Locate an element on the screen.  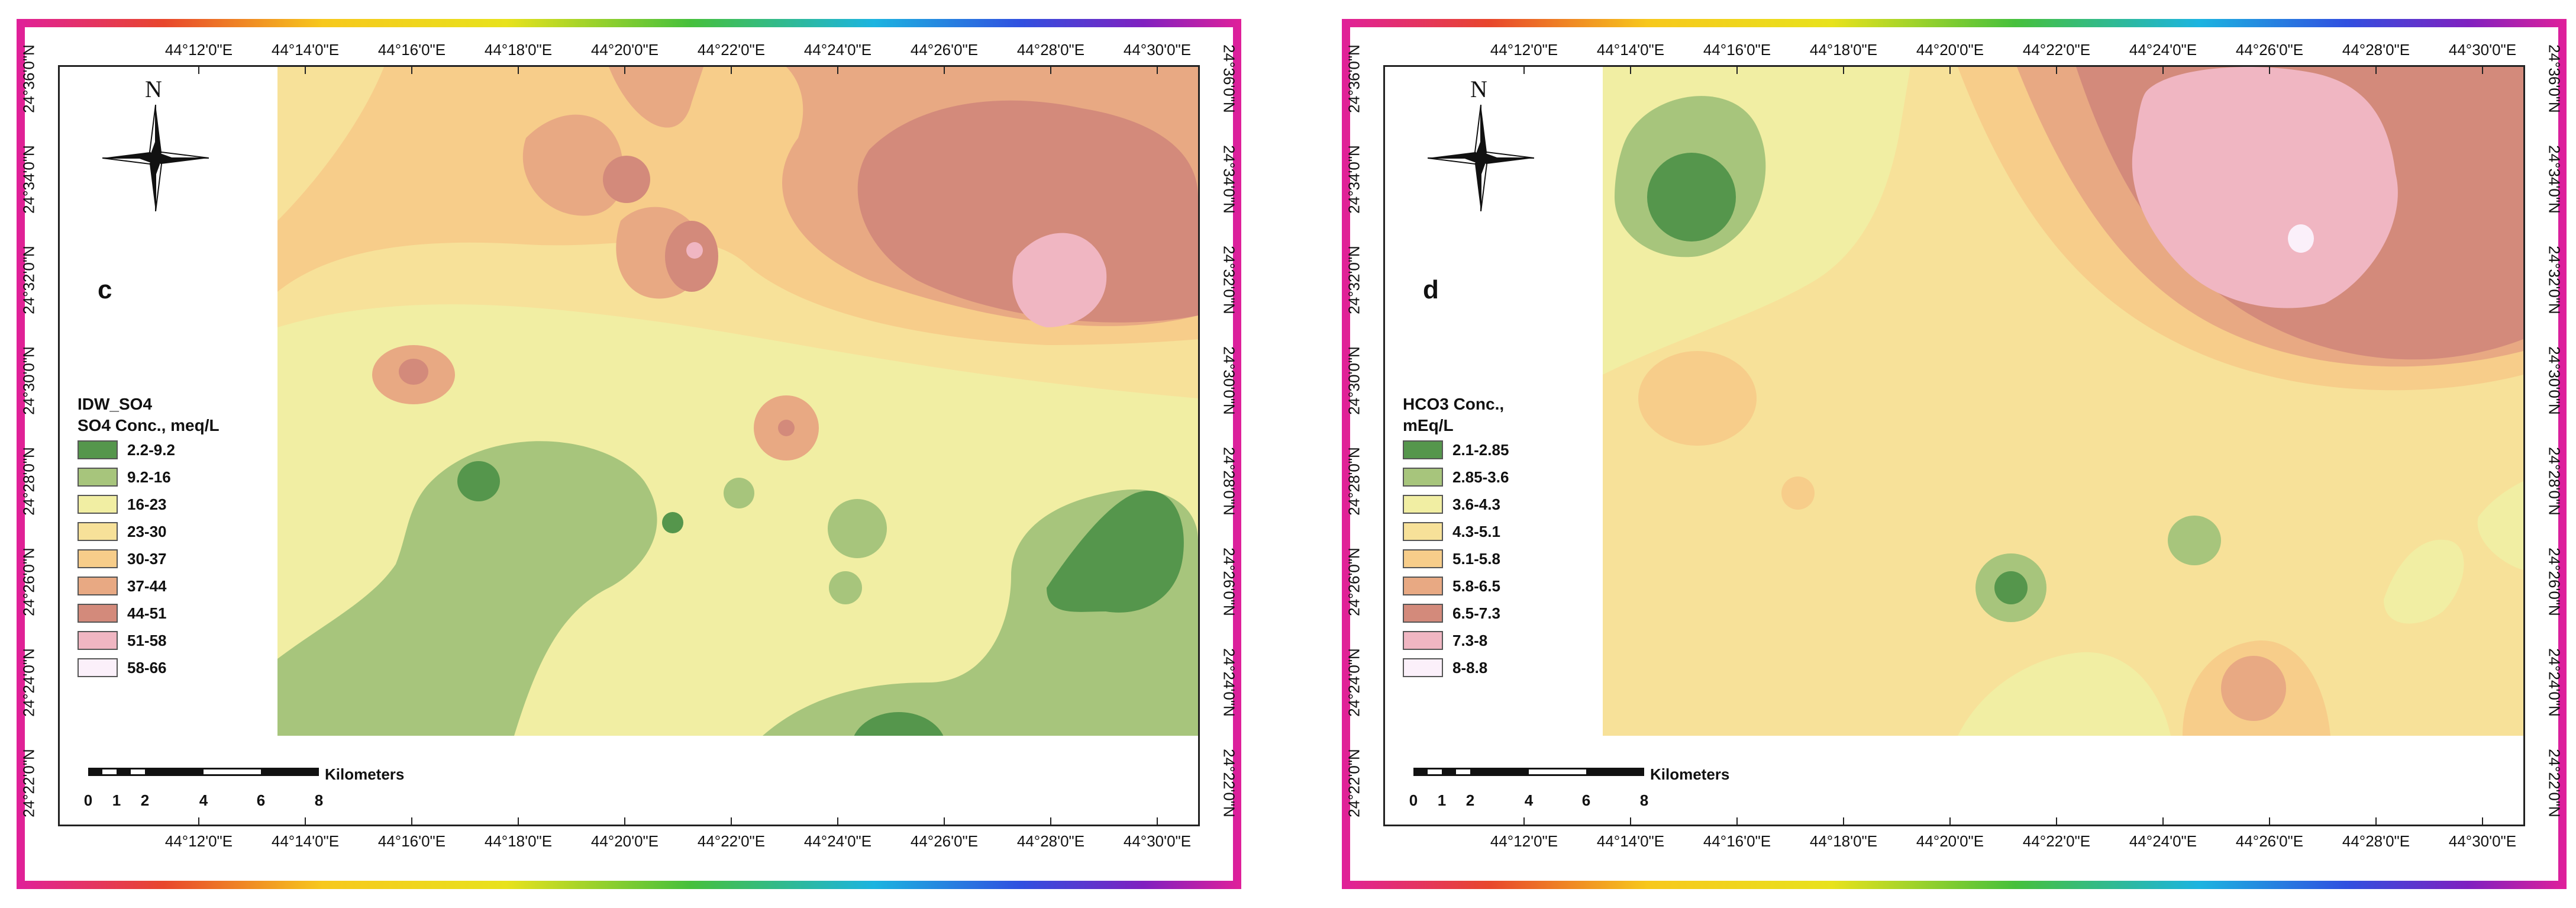
compass-rose-icon is located at coordinates (1481, 158).